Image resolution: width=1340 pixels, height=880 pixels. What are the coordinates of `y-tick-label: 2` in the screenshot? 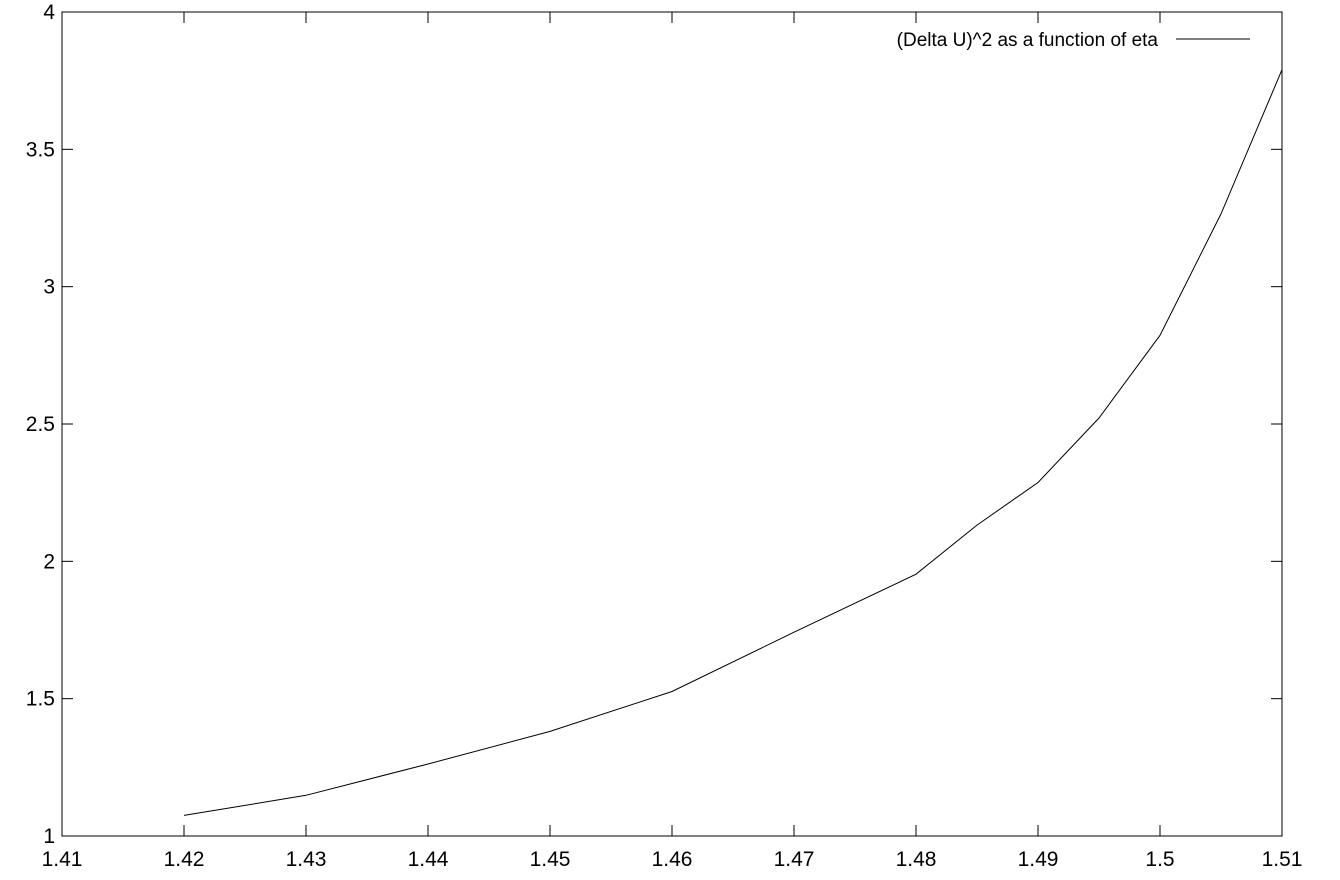 It's located at (49, 561).